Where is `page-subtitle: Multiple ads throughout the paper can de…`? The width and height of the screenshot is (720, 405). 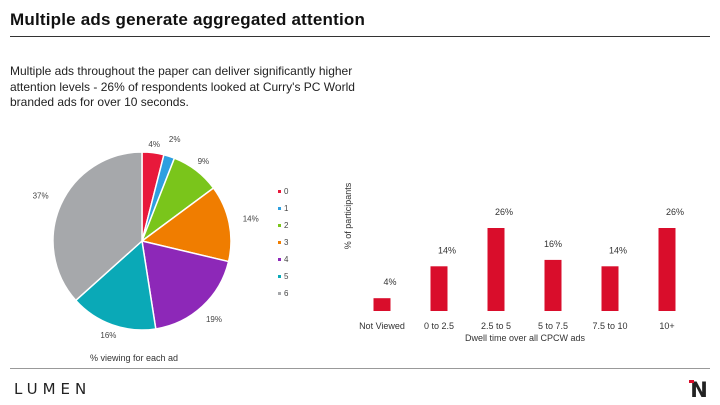
page-subtitle: Multiple ads throughout the paper can de… is located at coordinates (182, 86).